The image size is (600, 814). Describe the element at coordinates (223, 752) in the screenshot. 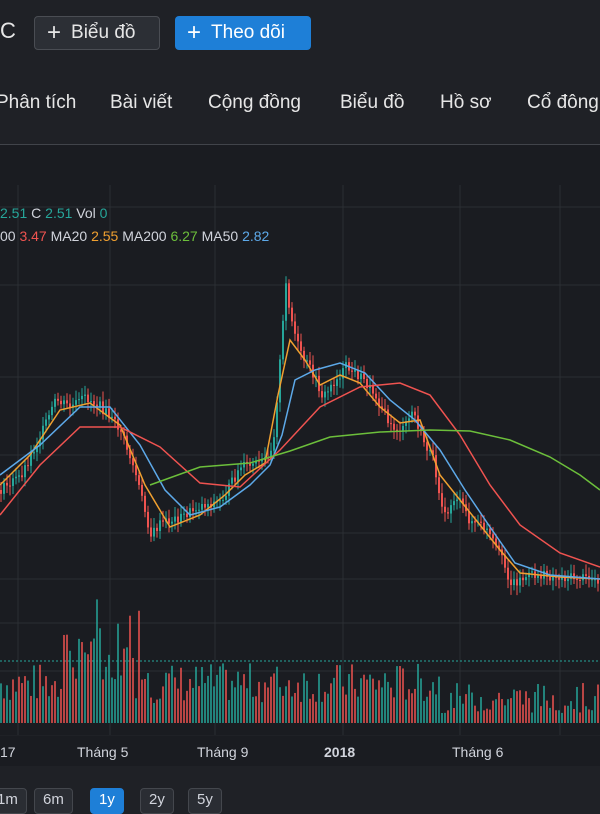

I see `x-tick-label: Tháng 9` at that location.